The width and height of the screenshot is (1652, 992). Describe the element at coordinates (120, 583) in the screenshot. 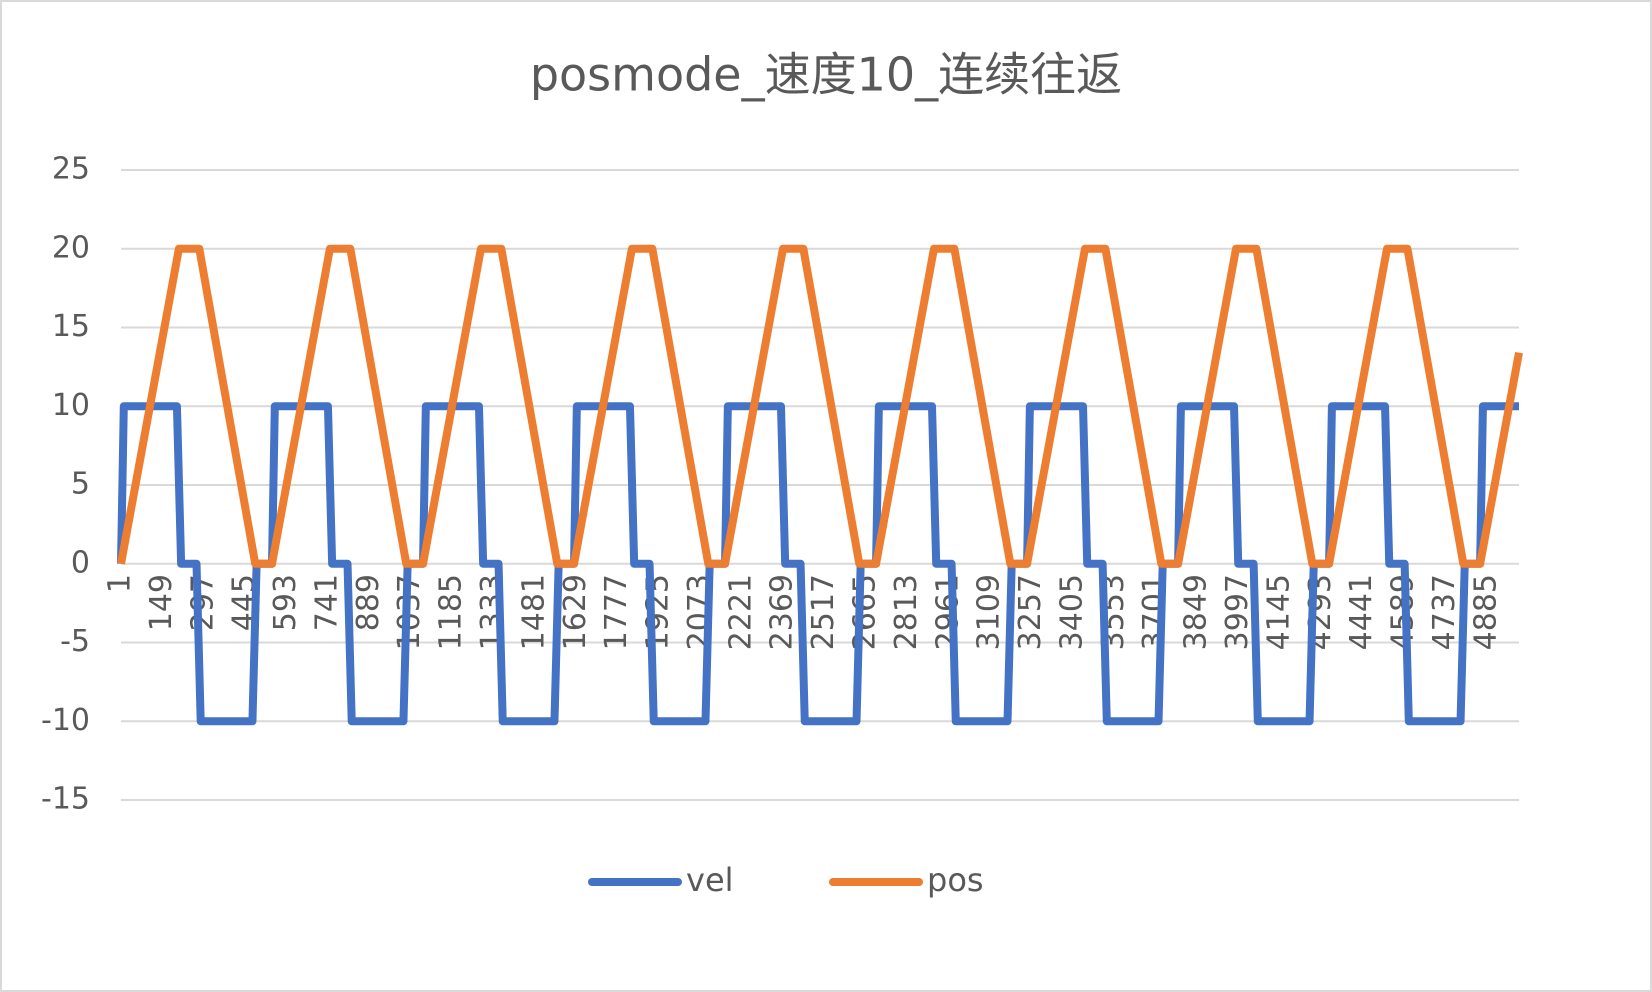

I see `x-tick-label: 1` at that location.